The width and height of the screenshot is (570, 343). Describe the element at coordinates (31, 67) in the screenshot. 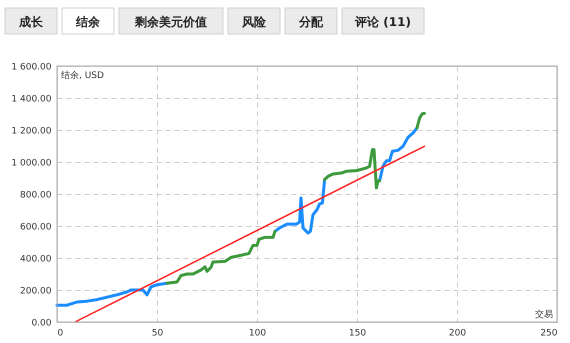

I see `y-tick-label: 1 600.00` at that location.